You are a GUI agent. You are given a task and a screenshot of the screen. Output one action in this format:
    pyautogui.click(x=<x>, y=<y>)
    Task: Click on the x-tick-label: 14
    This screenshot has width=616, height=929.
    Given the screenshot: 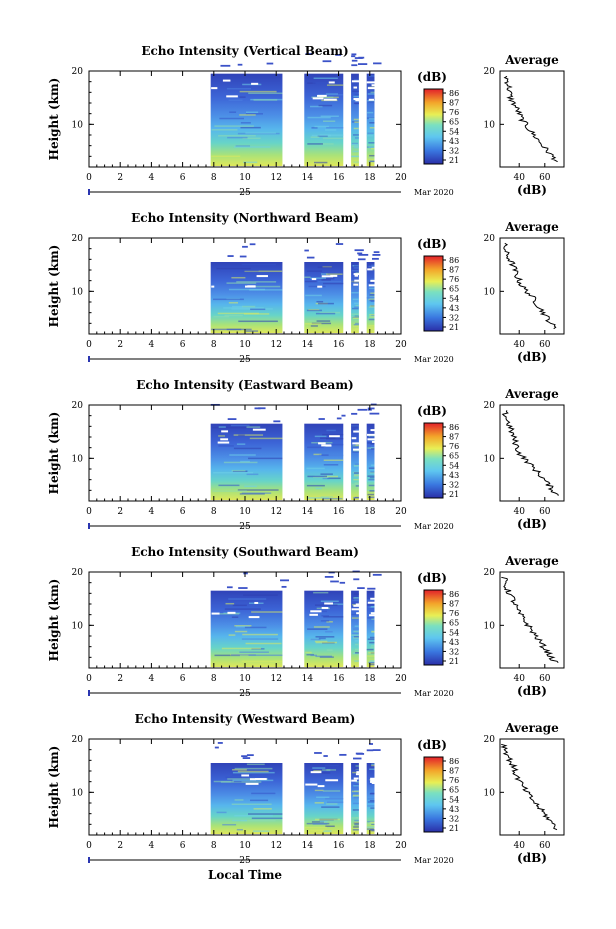 What is the action you would take?
    pyautogui.click(x=308, y=345)
    